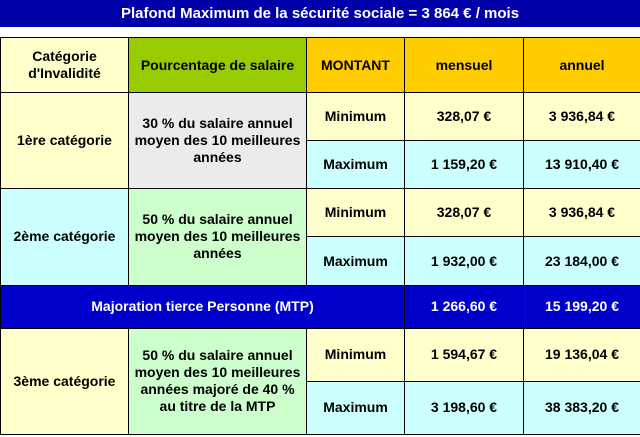  Describe the element at coordinates (355, 117) in the screenshot. I see `cat1-min-label: Minimum` at that location.